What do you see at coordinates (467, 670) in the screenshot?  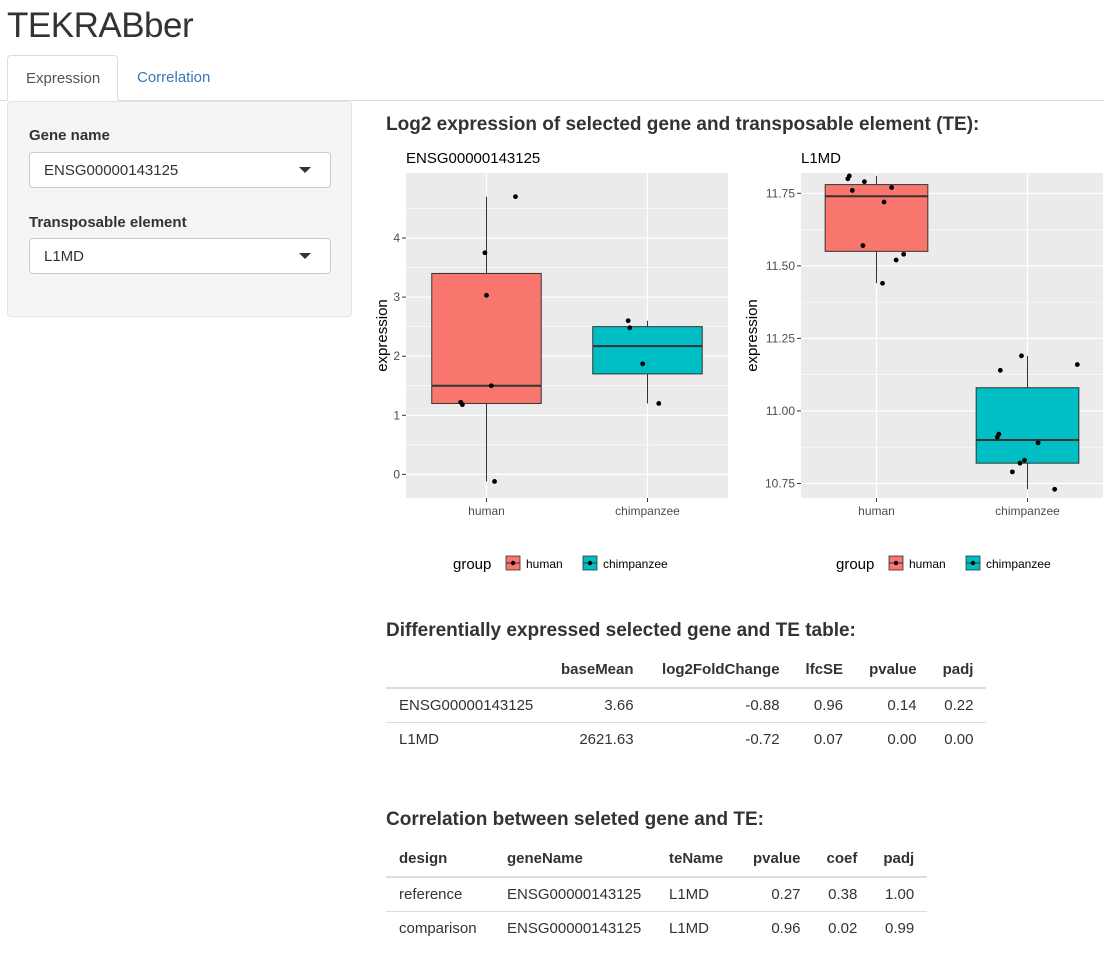 I see `de-col-name` at bounding box center [467, 670].